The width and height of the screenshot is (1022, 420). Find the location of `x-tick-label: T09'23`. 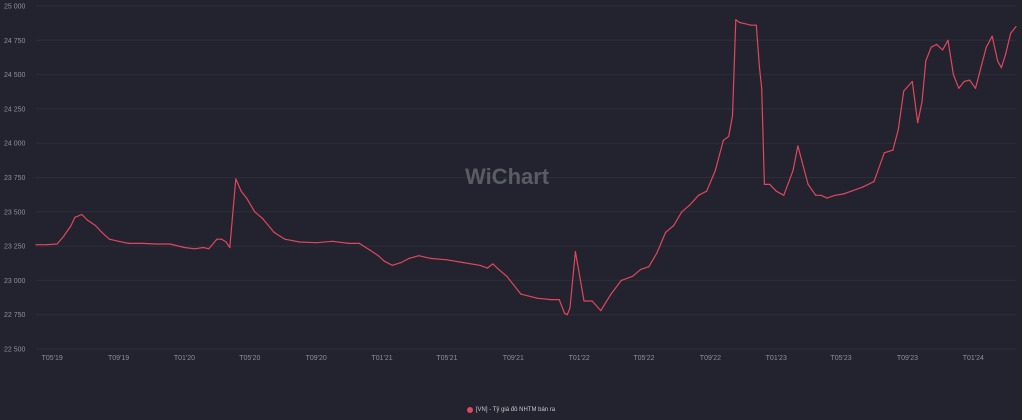

x-tick-label: T09'23 is located at coordinates (907, 358).